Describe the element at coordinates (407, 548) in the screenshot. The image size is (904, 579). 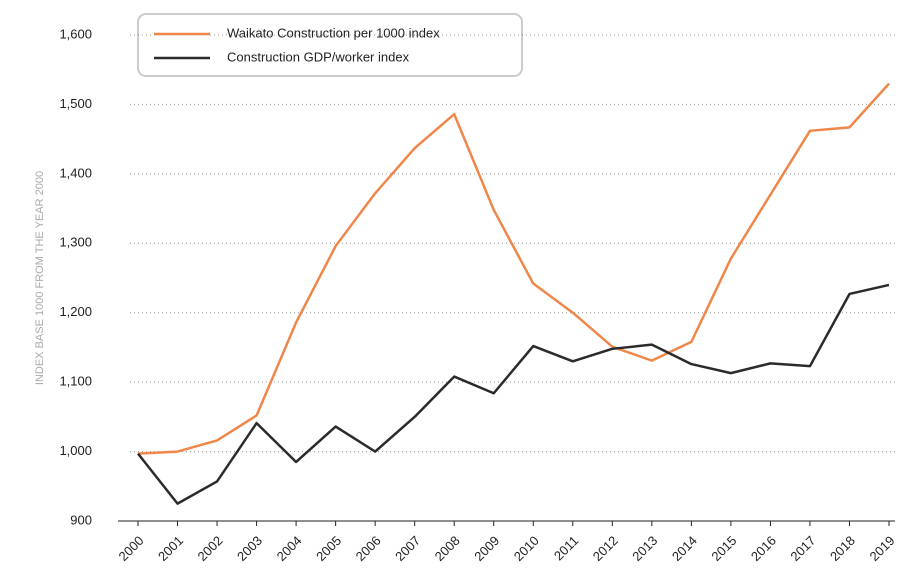
I see `x-tick-label: 2007` at that location.